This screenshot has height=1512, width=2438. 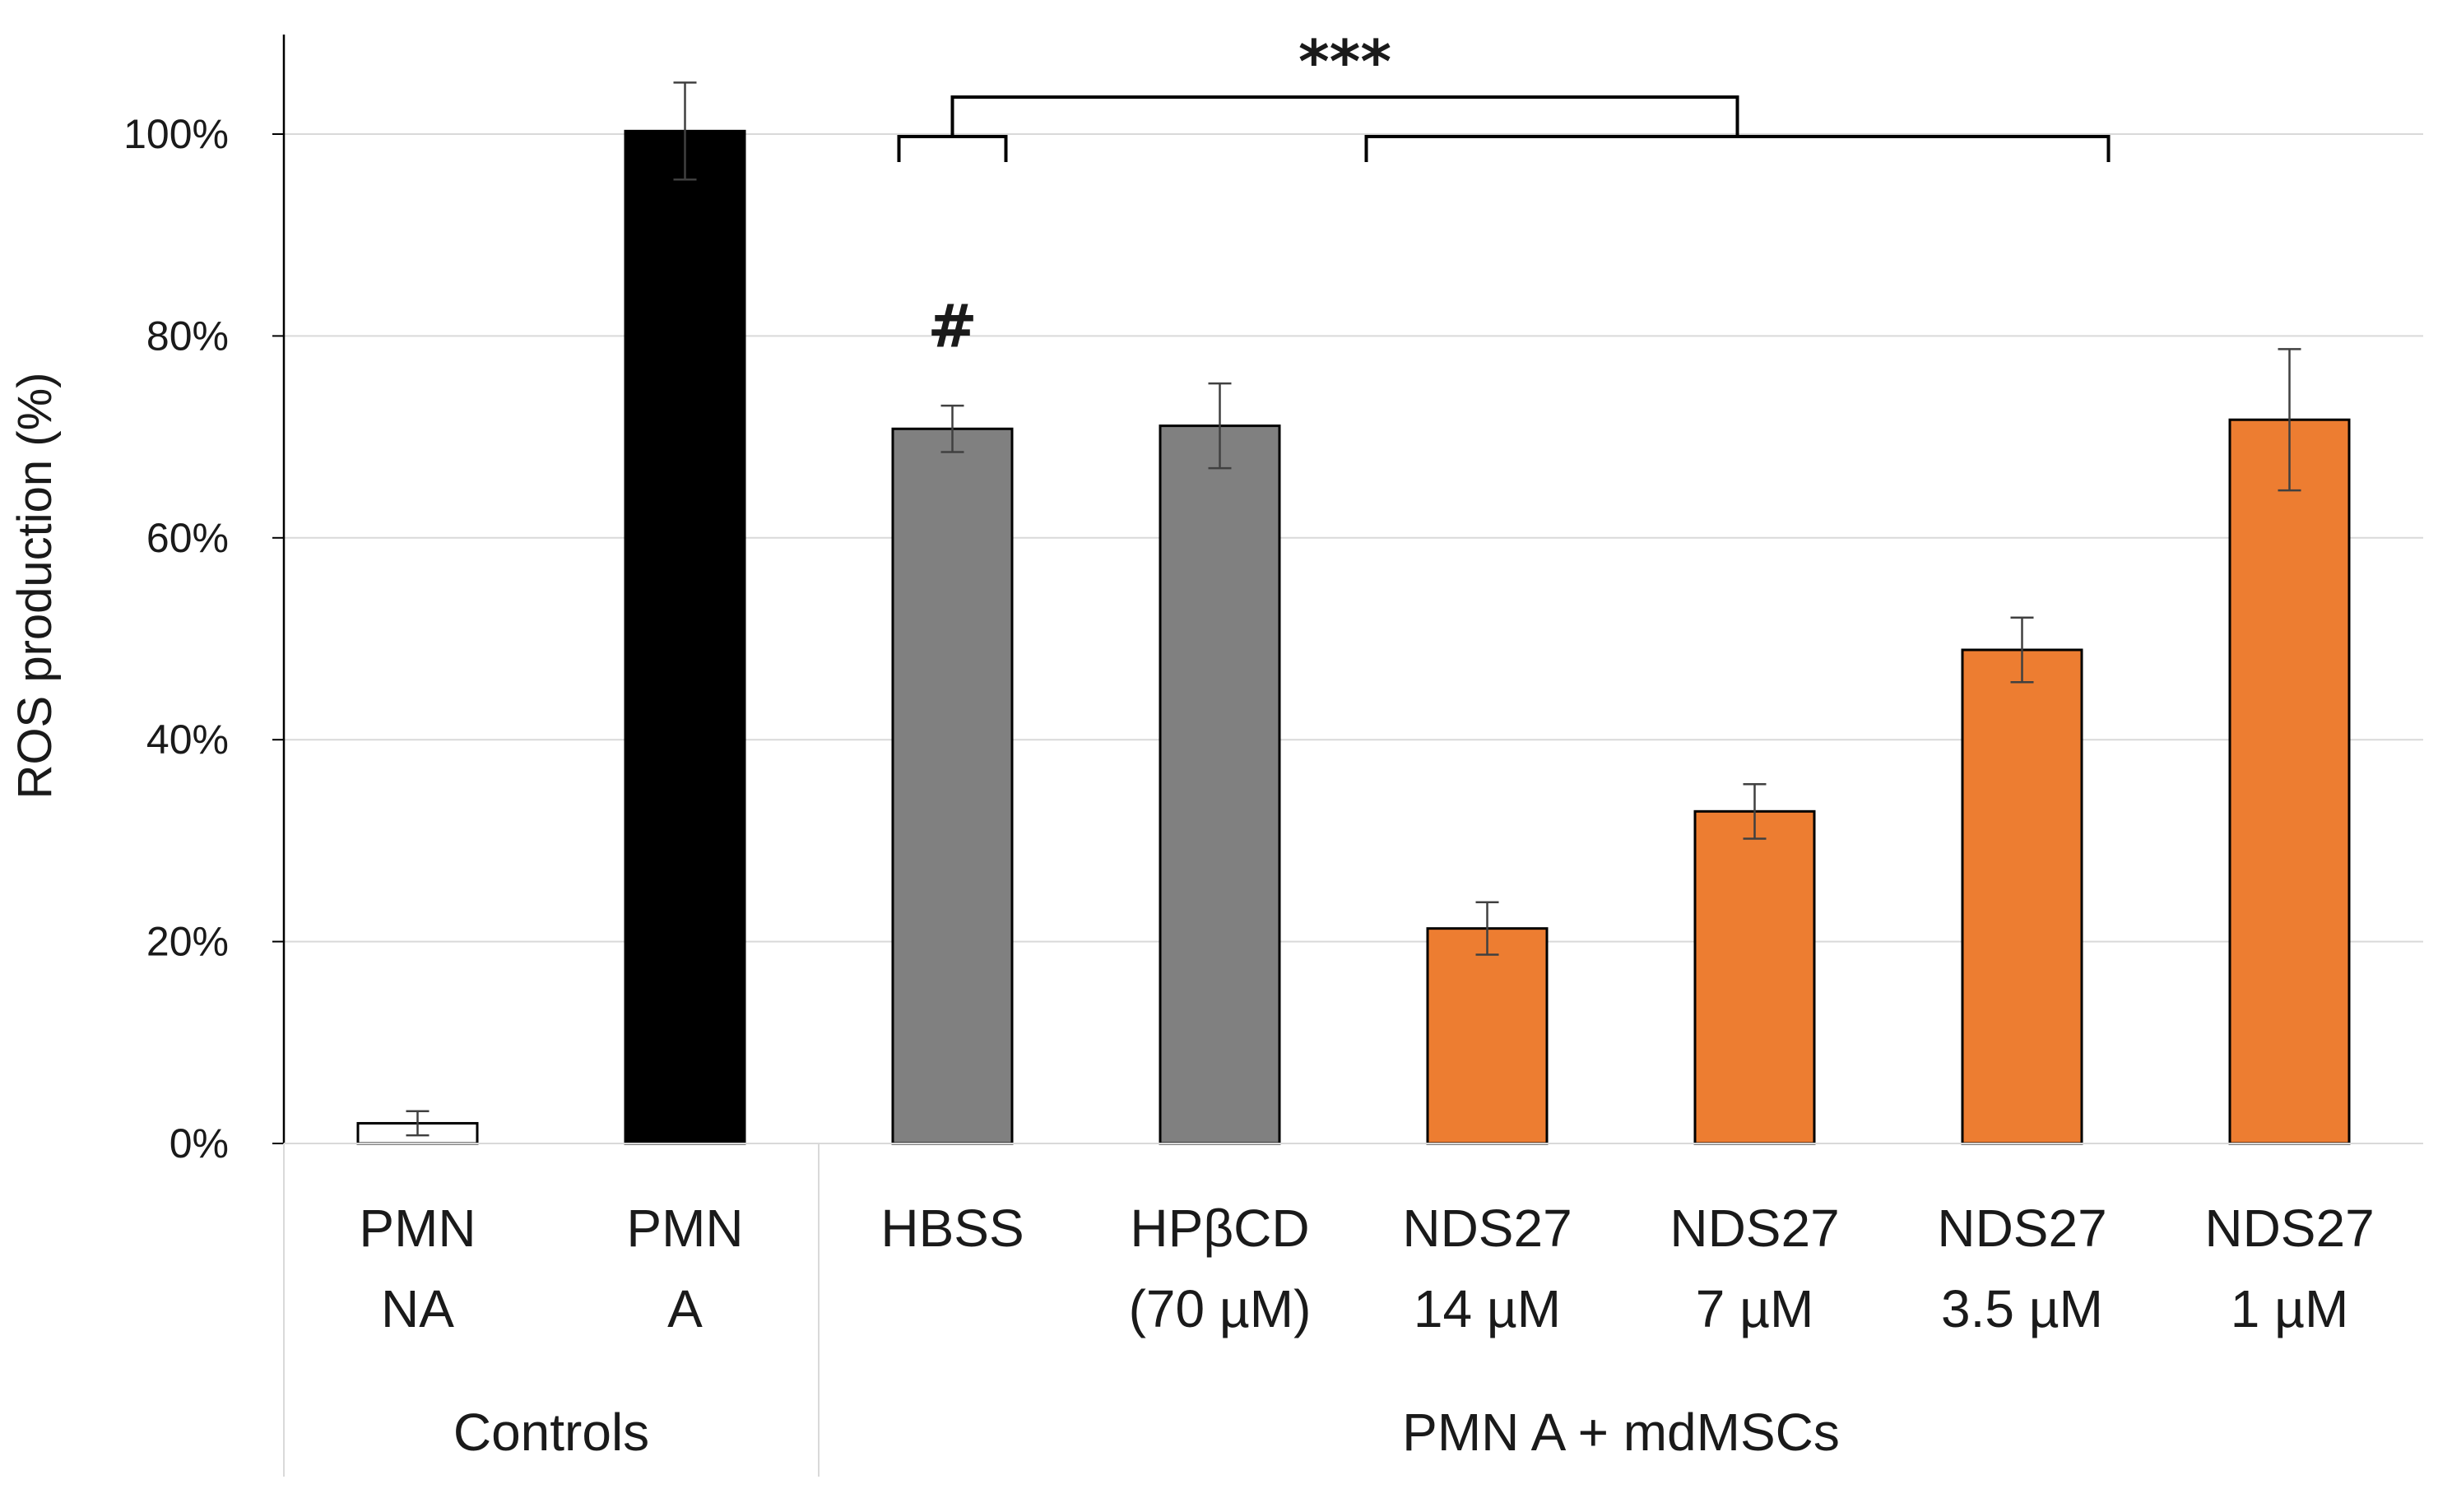 What do you see at coordinates (1621, 1432) in the screenshot?
I see `group-label: PMN A + mdMSCs` at bounding box center [1621, 1432].